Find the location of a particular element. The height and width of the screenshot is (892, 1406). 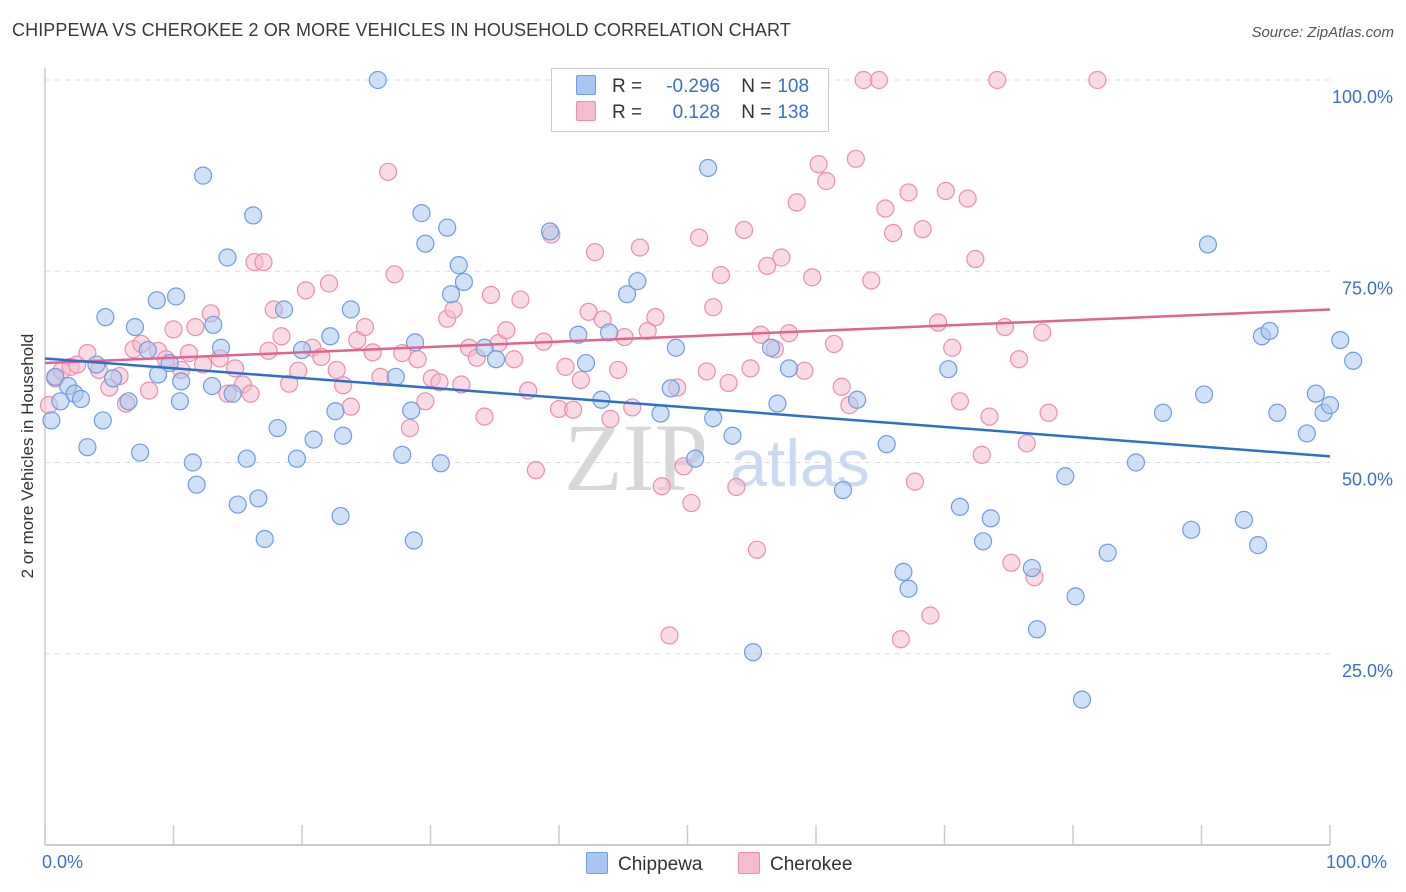

y-tick-label-75: 75.0% is located at coordinates (1367, 288).